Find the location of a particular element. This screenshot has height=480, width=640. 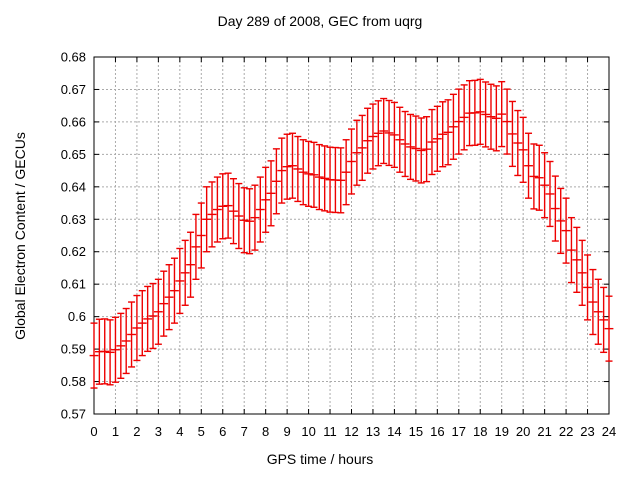

y-tick-label: 0.64 is located at coordinates (73, 186).